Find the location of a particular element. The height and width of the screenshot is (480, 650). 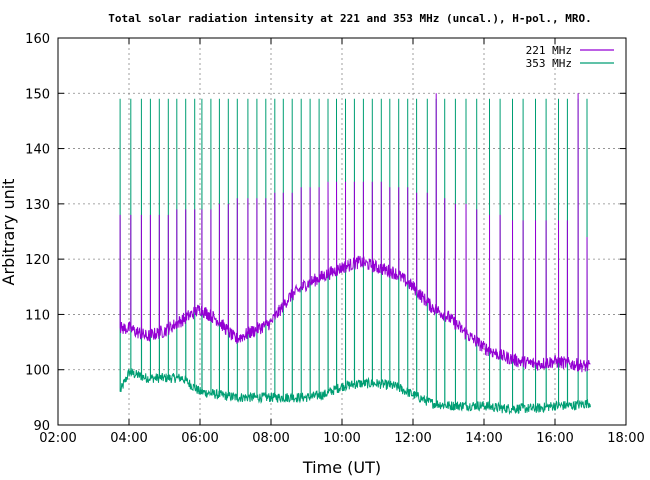

x-tick-label: 10:00 is located at coordinates (341, 438).